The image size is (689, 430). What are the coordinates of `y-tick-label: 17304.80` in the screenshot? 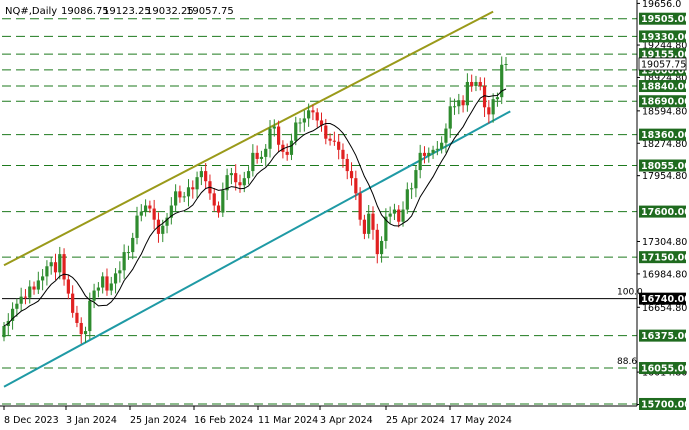 It's located at (664, 242).